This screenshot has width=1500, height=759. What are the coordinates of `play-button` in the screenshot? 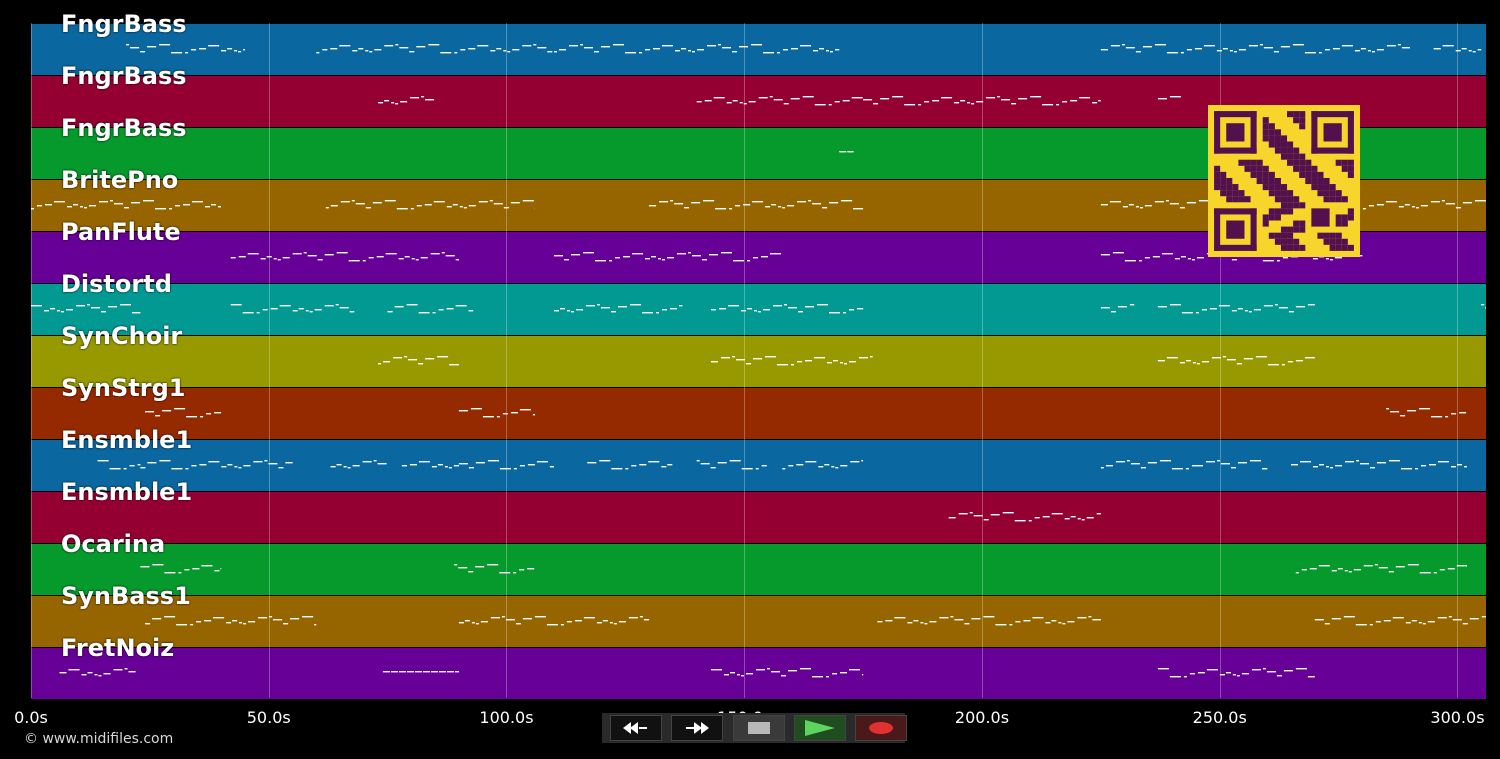 It's located at (820, 728).